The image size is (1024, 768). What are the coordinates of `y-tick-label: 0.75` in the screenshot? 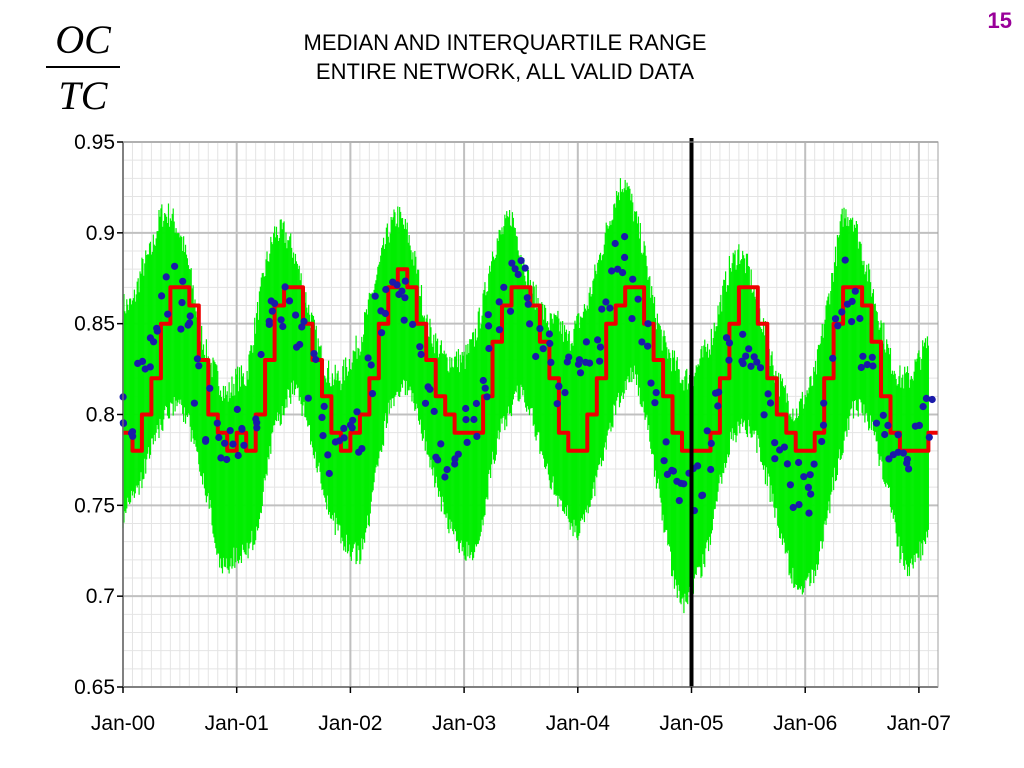 It's located at (94, 505).